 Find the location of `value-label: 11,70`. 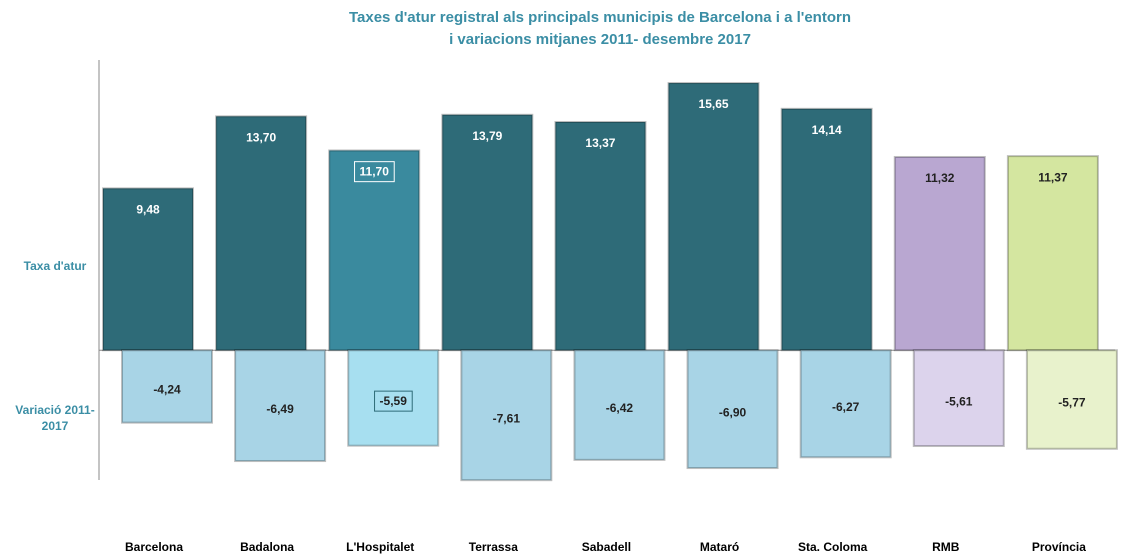

value-label: 11,70 is located at coordinates (375, 172).